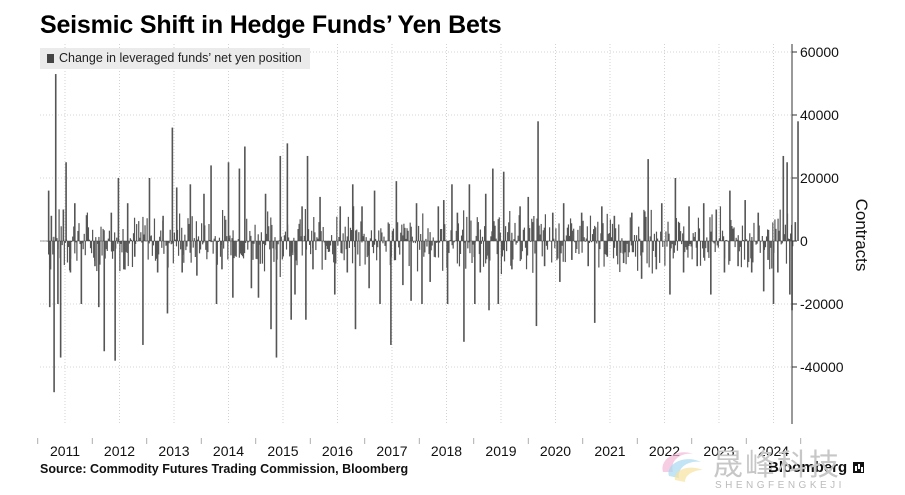 The width and height of the screenshot is (905, 495). What do you see at coordinates (861, 235) in the screenshot?
I see `y-axis-label: Contracts` at bounding box center [861, 235].